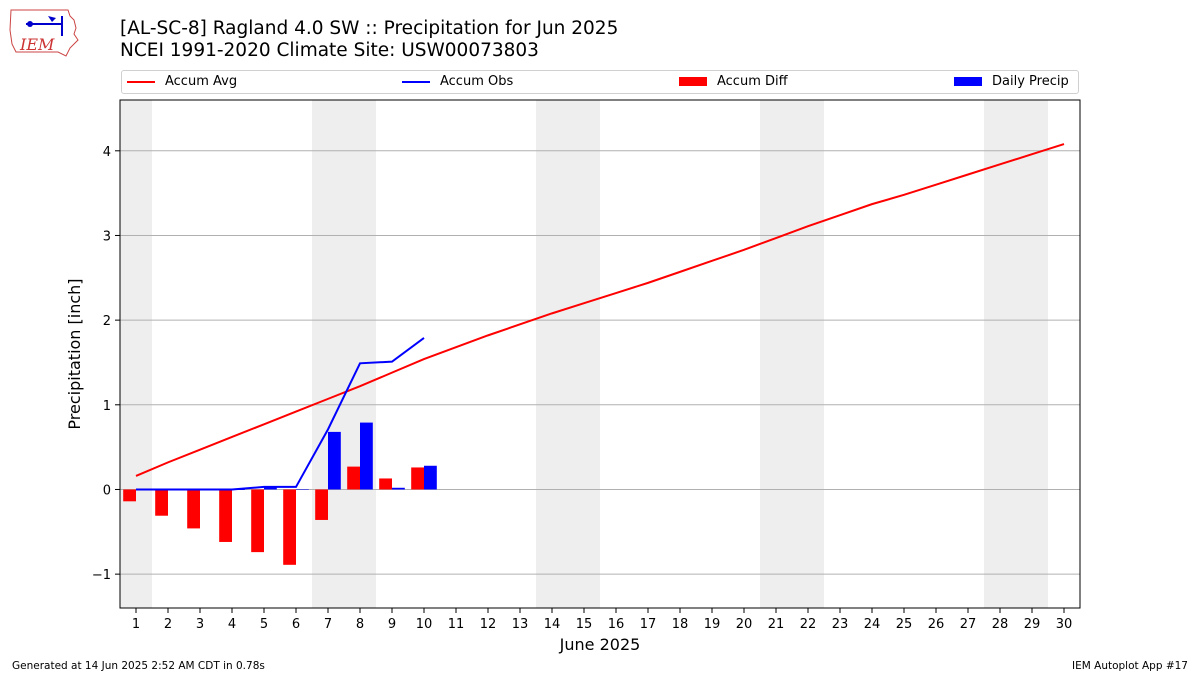 Image resolution: width=1200 pixels, height=675 pixels. What do you see at coordinates (648, 624) in the screenshot?
I see `x-tick-label: 17` at bounding box center [648, 624].